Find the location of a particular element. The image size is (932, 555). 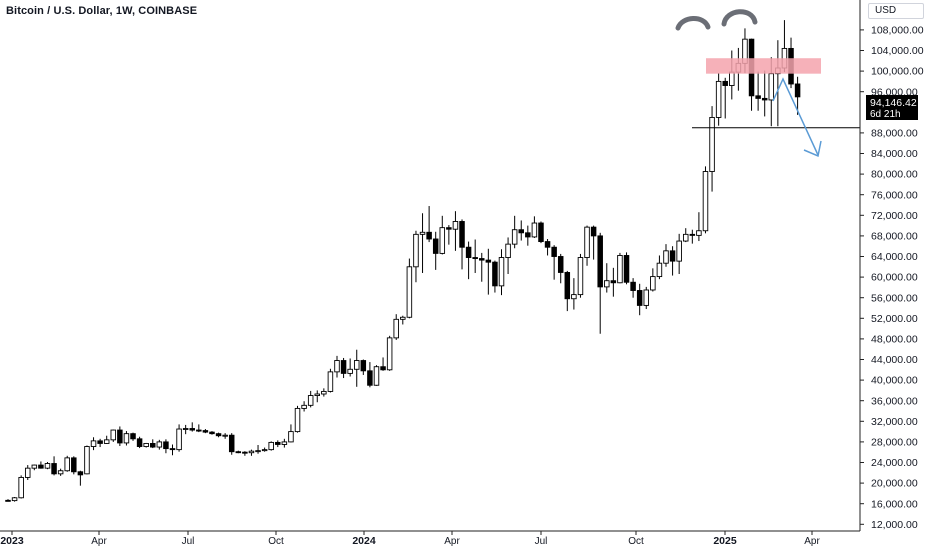

price-tick-label: 76,000.00 is located at coordinates (894, 195).